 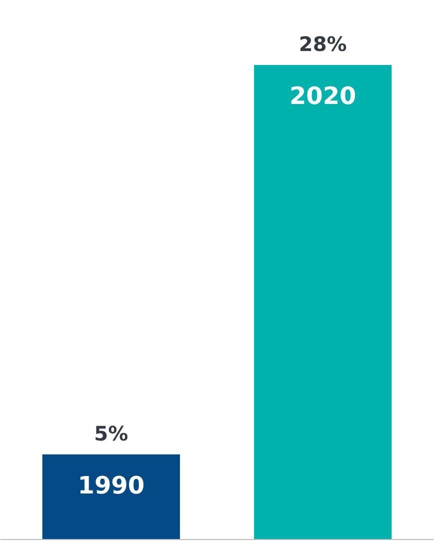 What do you see at coordinates (111, 433) in the screenshot?
I see `data-label: 5%` at bounding box center [111, 433].